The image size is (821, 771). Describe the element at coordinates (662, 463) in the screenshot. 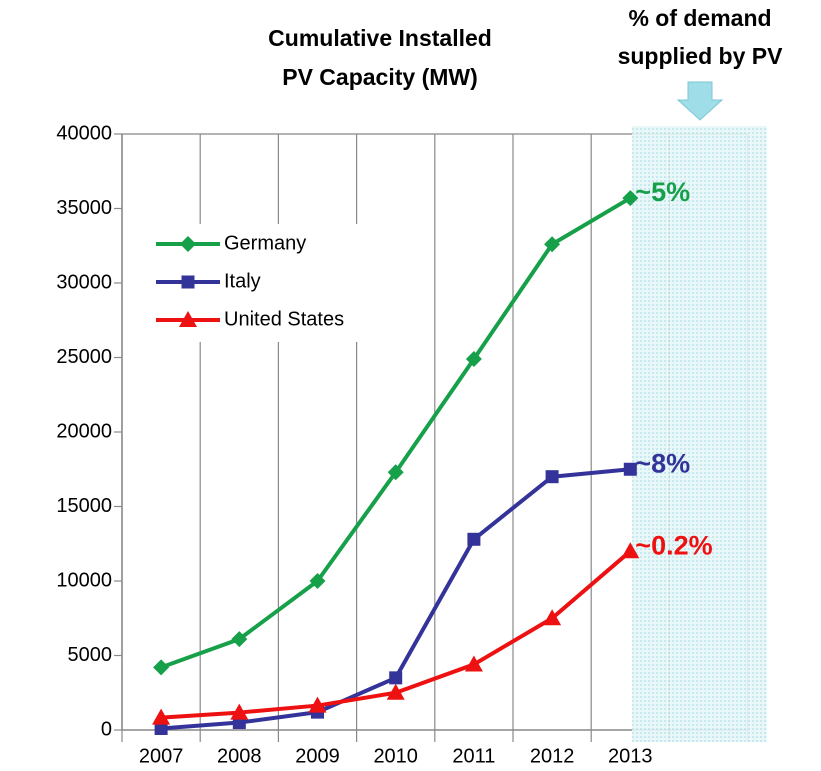

I see `annotation: ~8%` at that location.